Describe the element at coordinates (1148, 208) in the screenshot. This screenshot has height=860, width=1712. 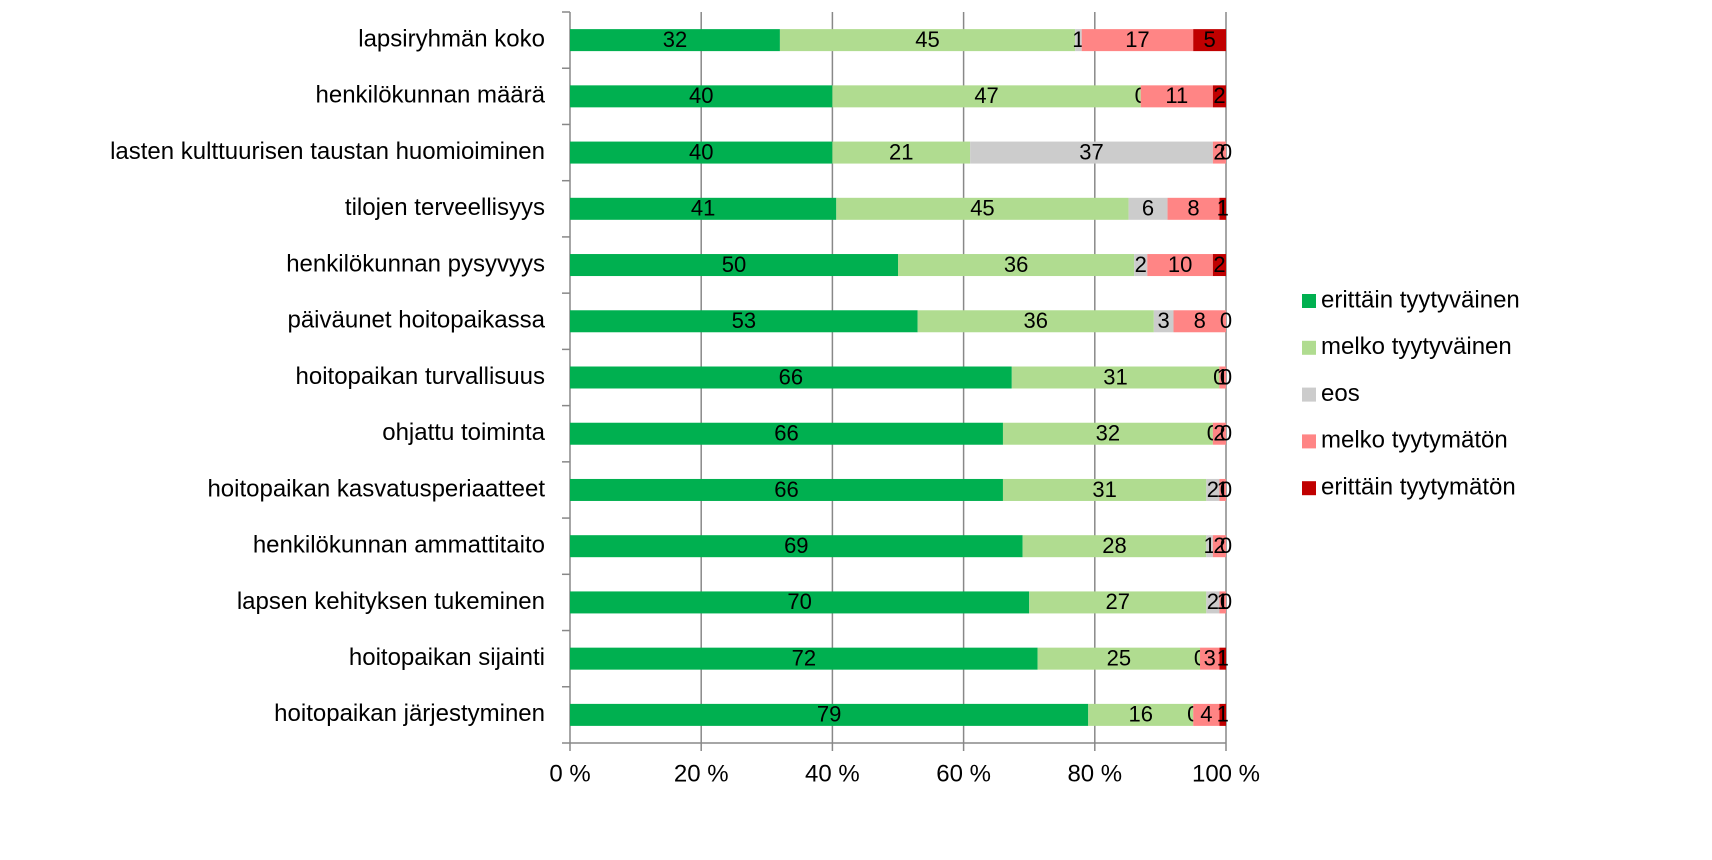
I see `data-label: 6` at that location.